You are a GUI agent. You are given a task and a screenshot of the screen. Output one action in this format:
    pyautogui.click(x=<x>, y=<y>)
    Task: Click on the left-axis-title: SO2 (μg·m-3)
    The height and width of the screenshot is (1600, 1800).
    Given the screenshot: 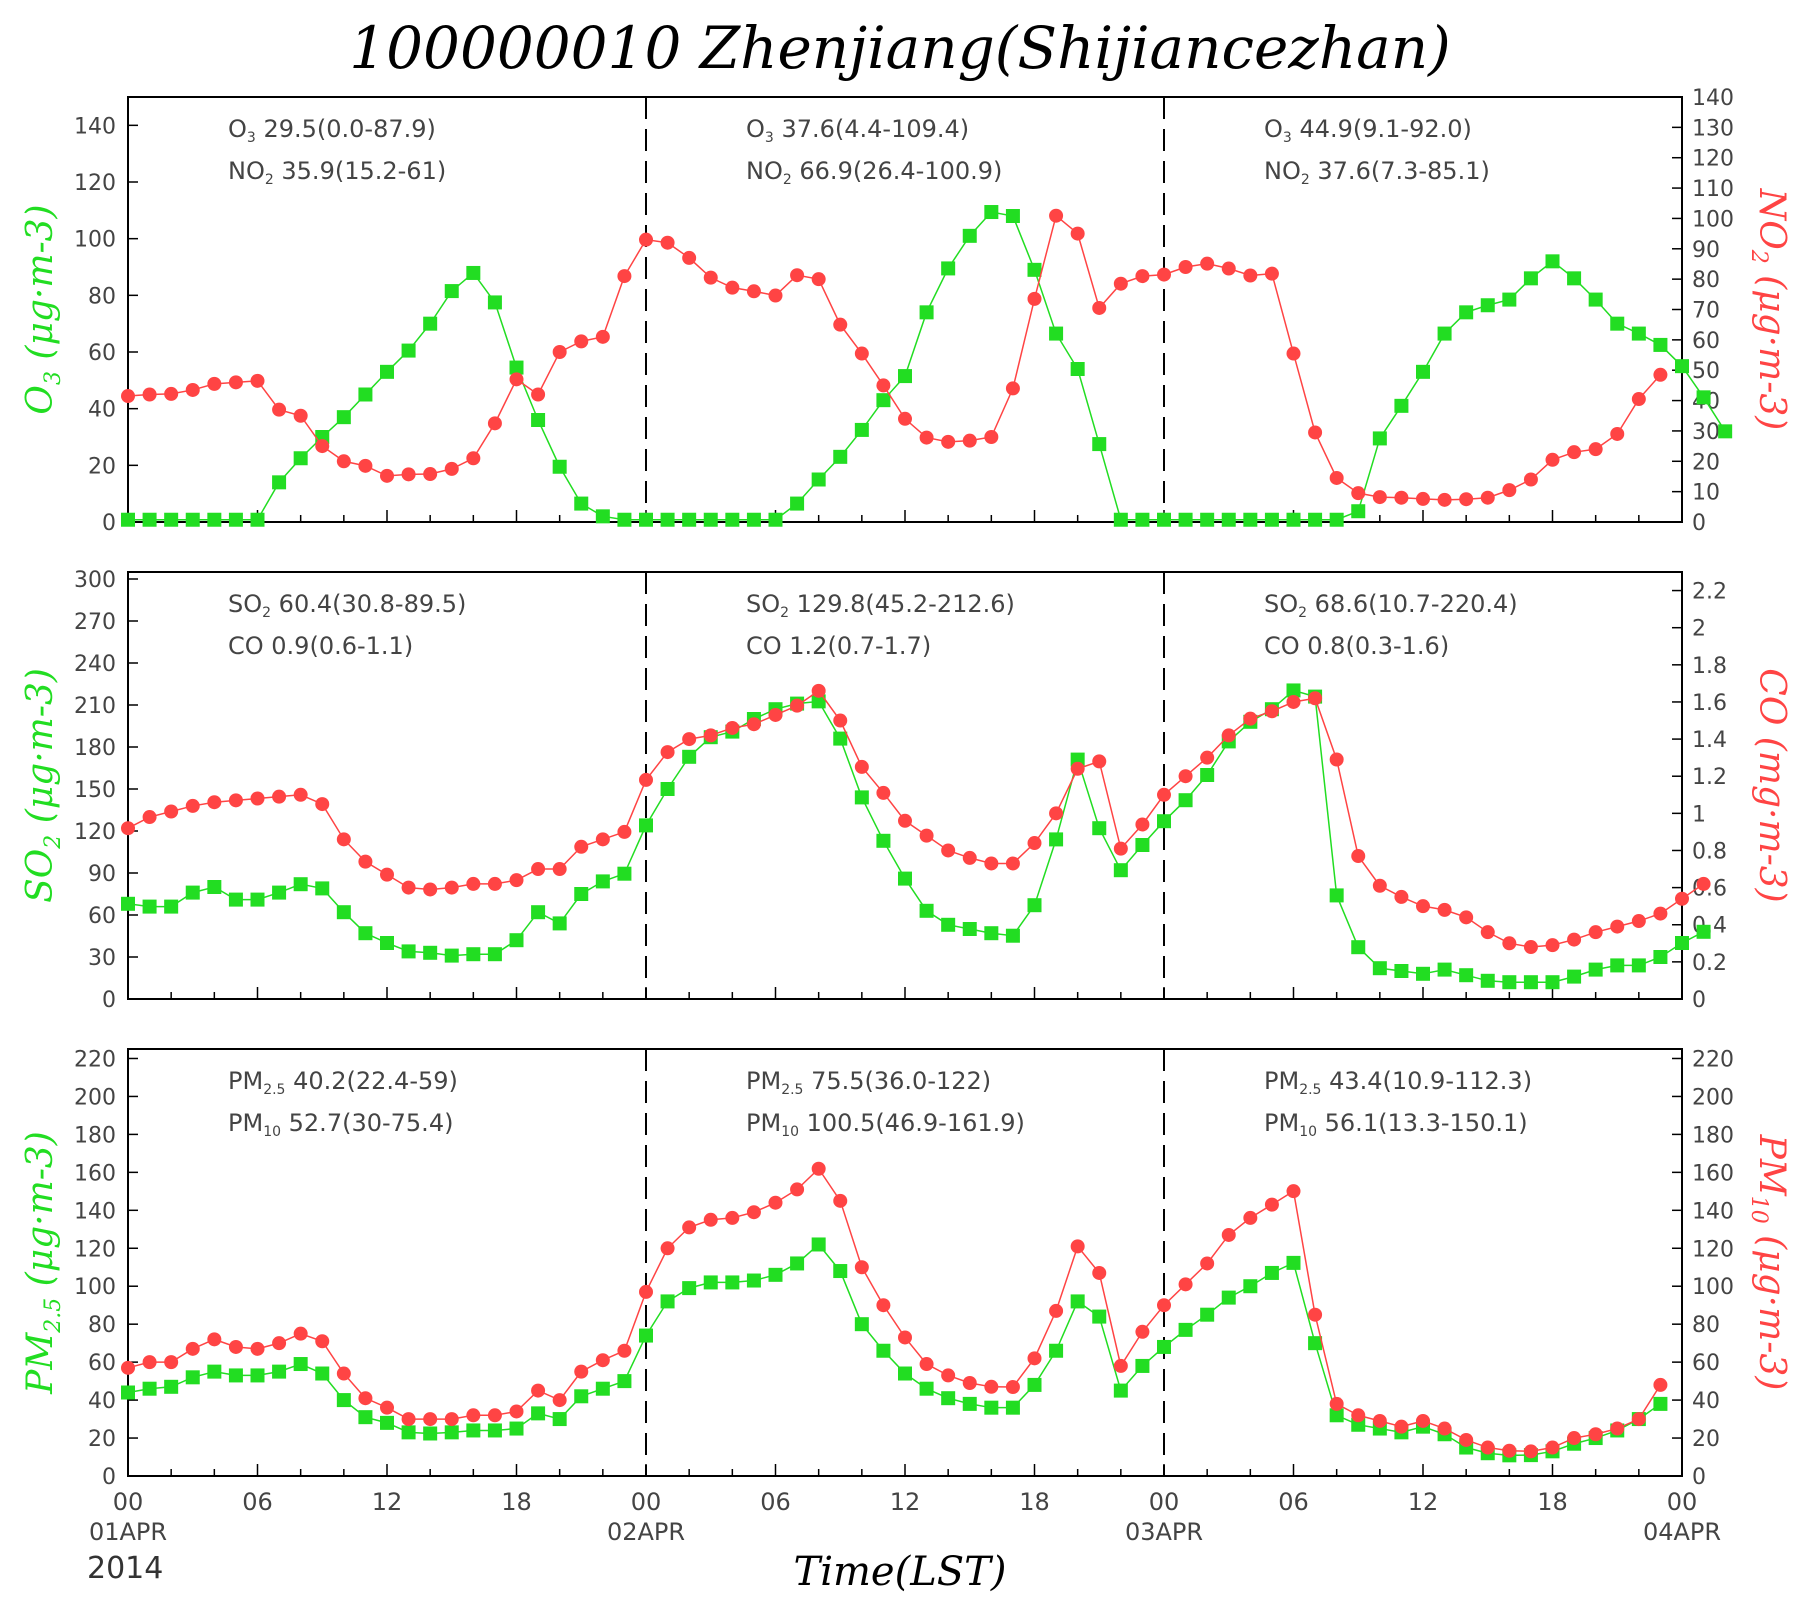 What is the action you would take?
    pyautogui.click(x=43, y=785)
    